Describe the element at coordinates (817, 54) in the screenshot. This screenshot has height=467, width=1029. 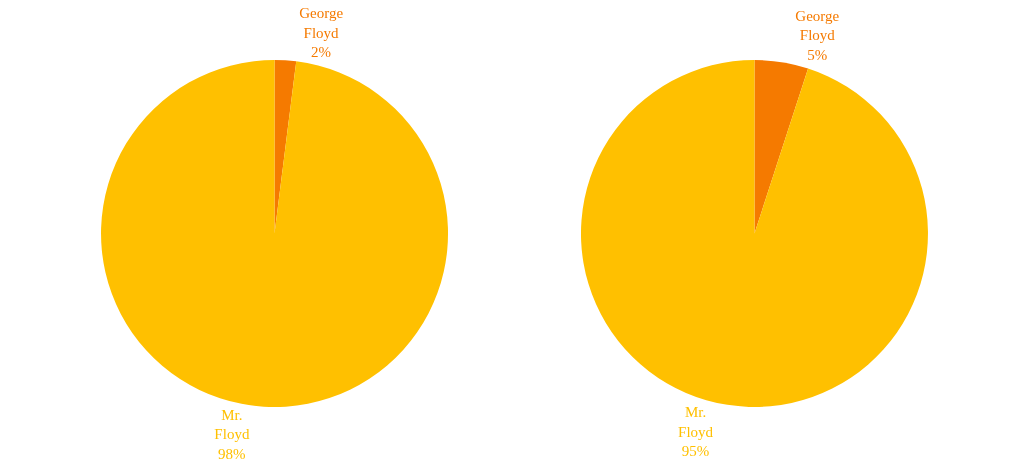
I see `data-label: 5%` at that location.